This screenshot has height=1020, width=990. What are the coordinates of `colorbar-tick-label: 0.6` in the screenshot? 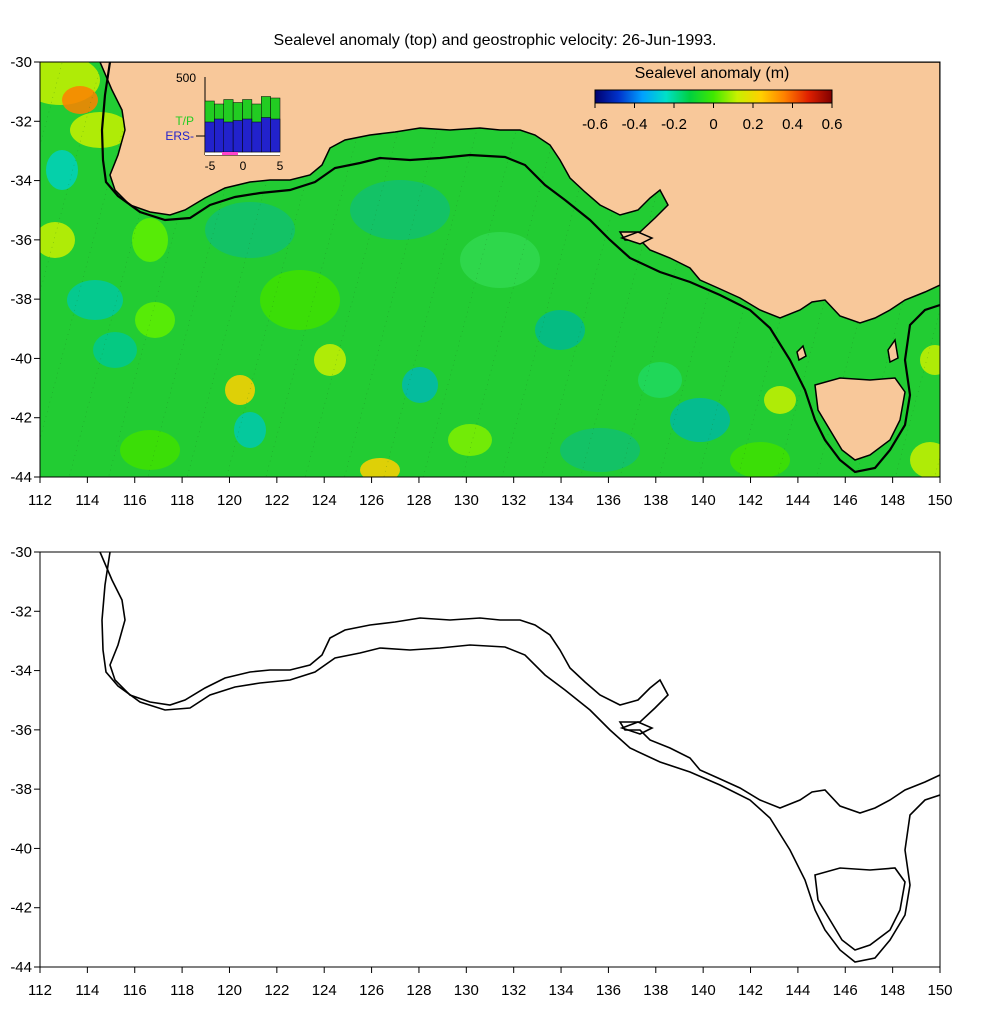 It's located at (832, 124).